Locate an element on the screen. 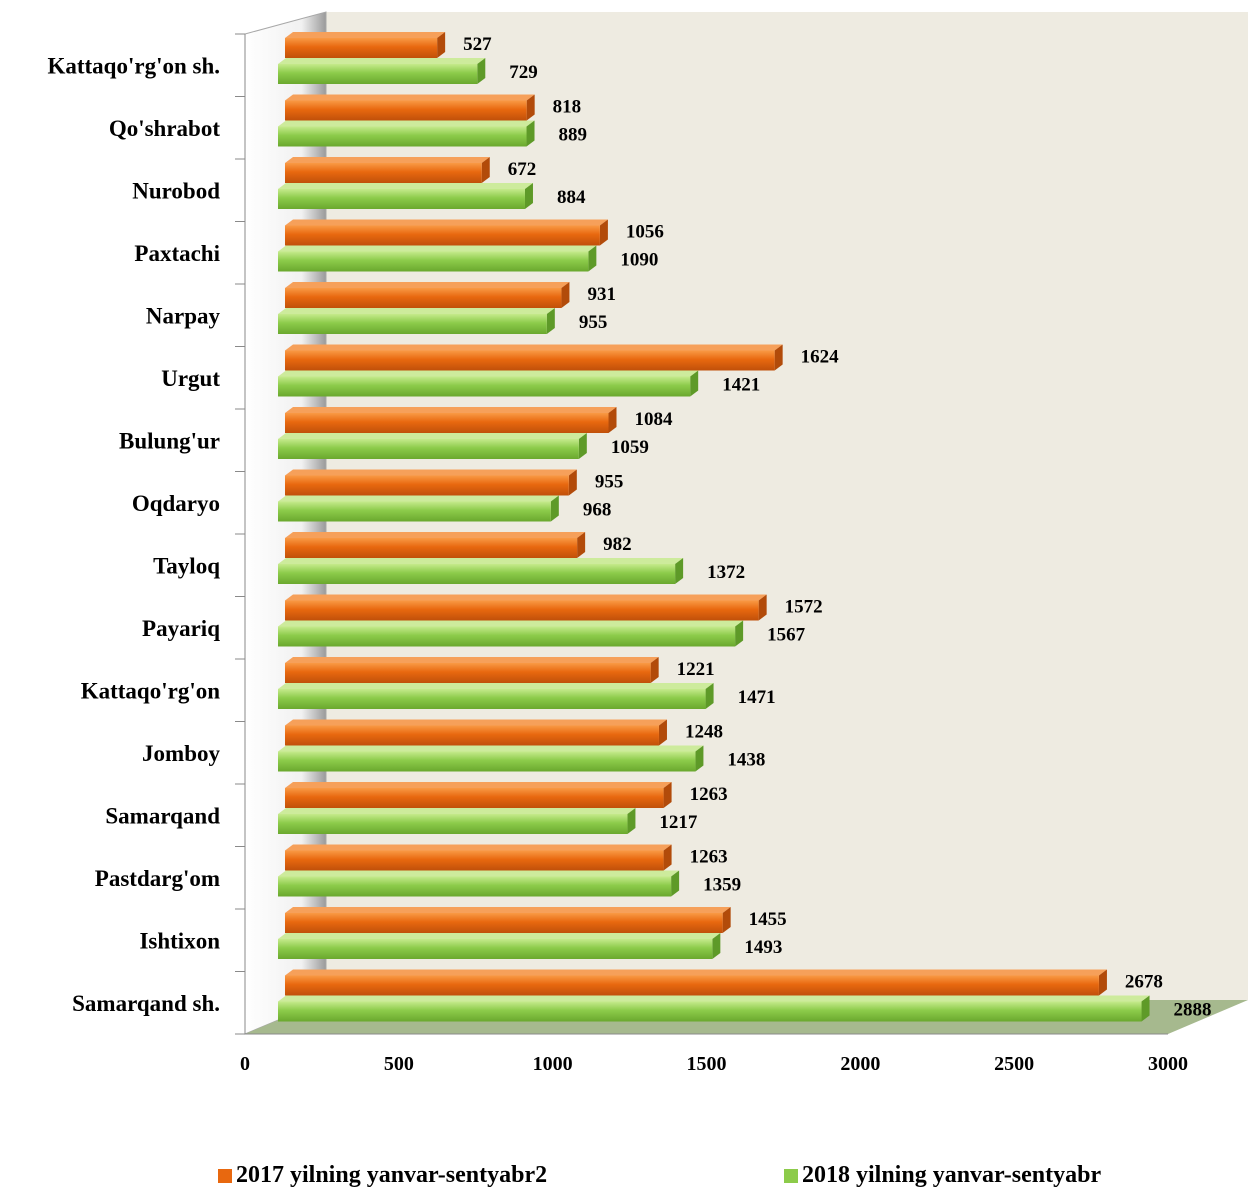  legend-label-2017: 2017 yilning yanvar-sentyabr2 is located at coordinates (392, 1175).